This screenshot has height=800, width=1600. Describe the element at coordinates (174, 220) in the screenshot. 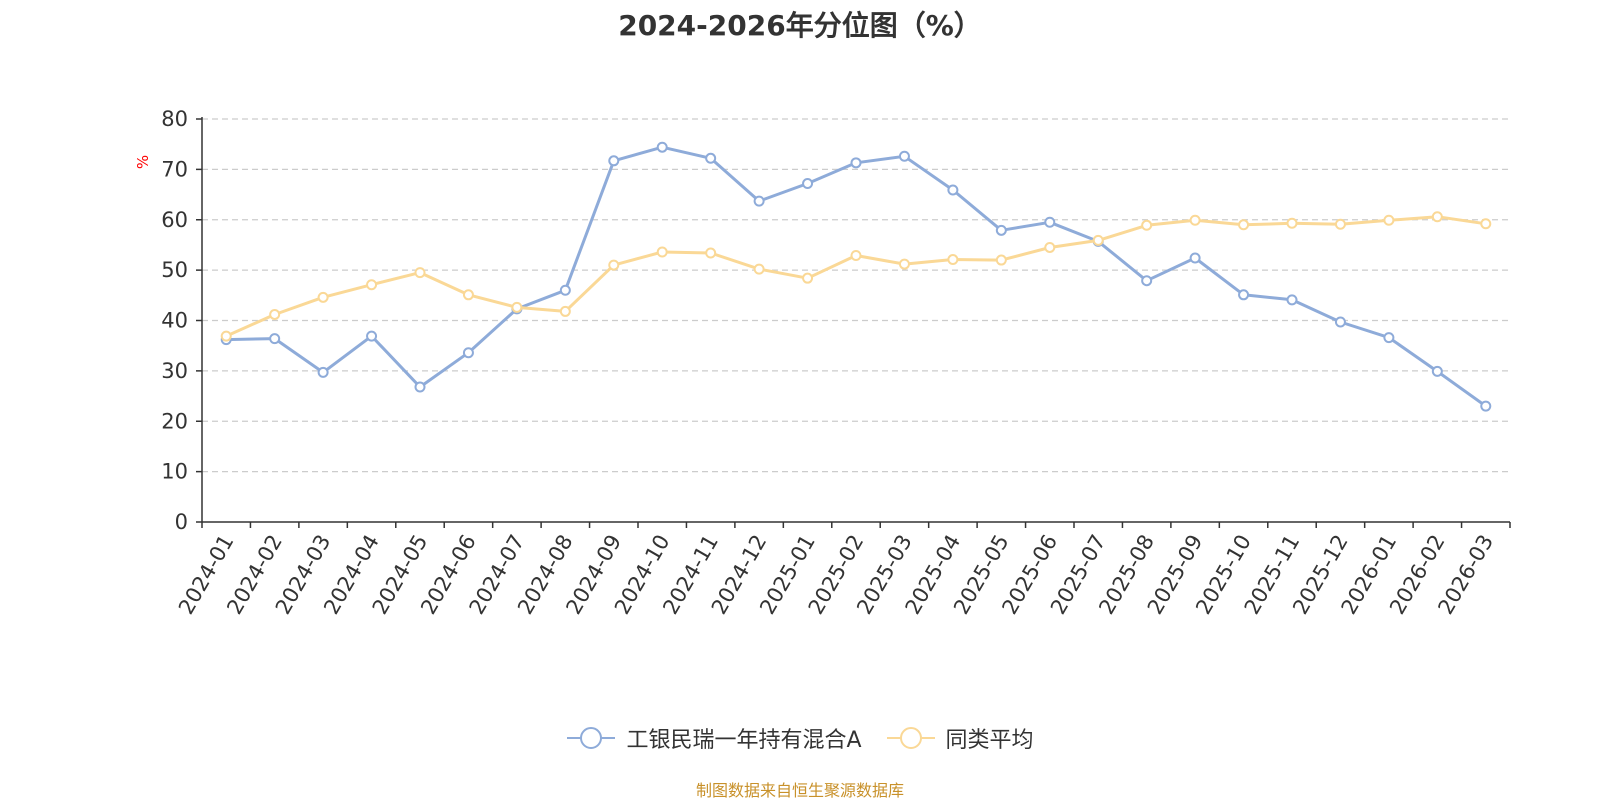

I see `y-tick-label: 60` at that location.